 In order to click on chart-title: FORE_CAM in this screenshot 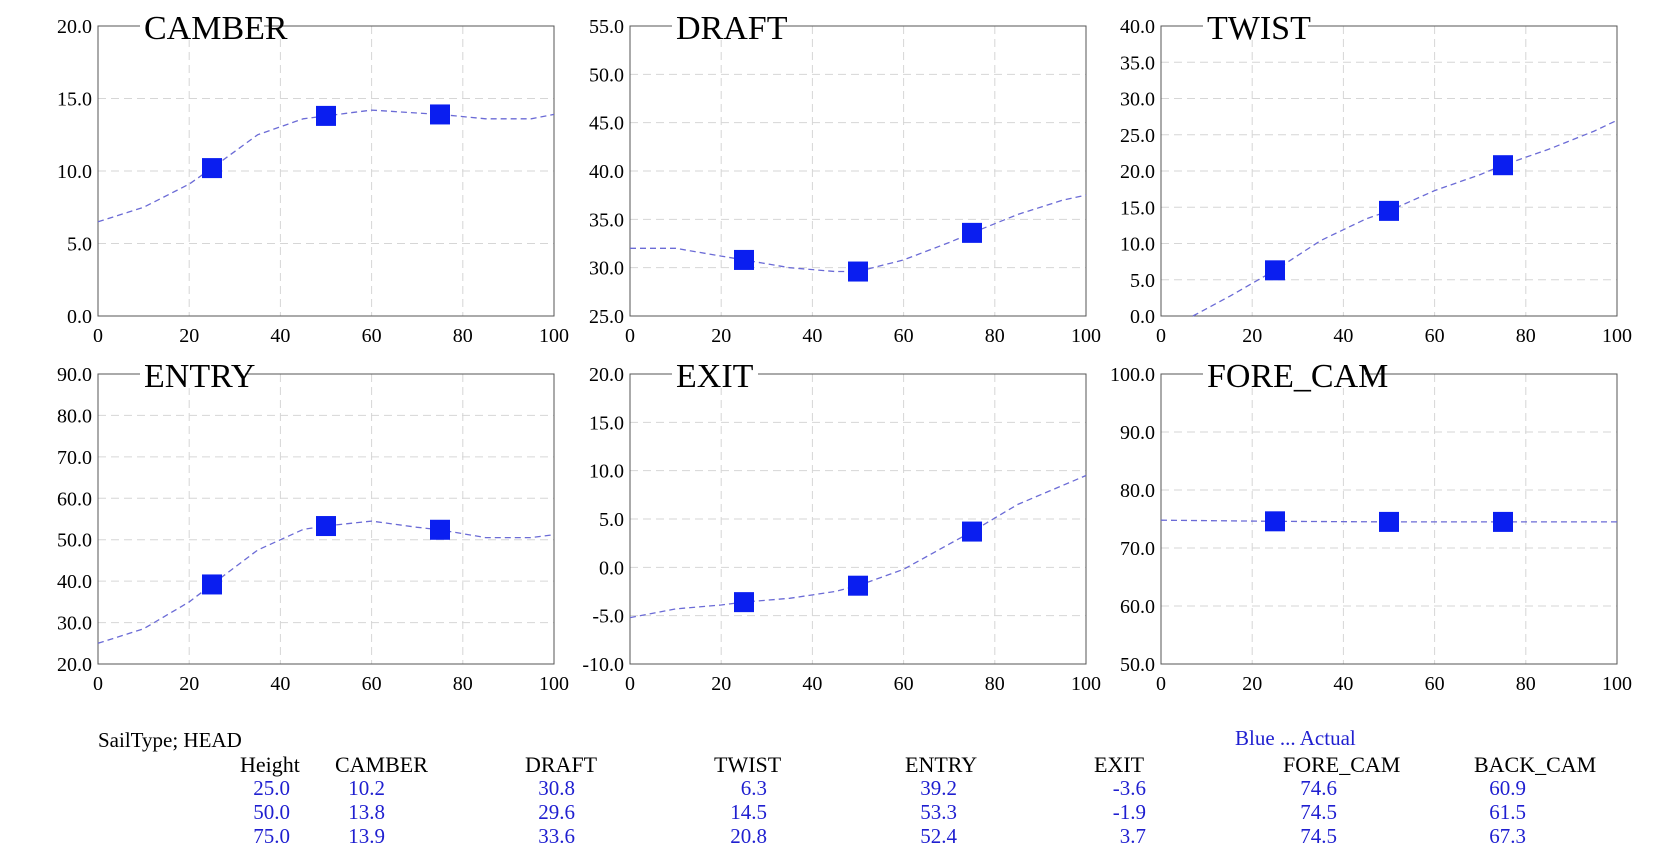, I will do `click(1297, 376)`.